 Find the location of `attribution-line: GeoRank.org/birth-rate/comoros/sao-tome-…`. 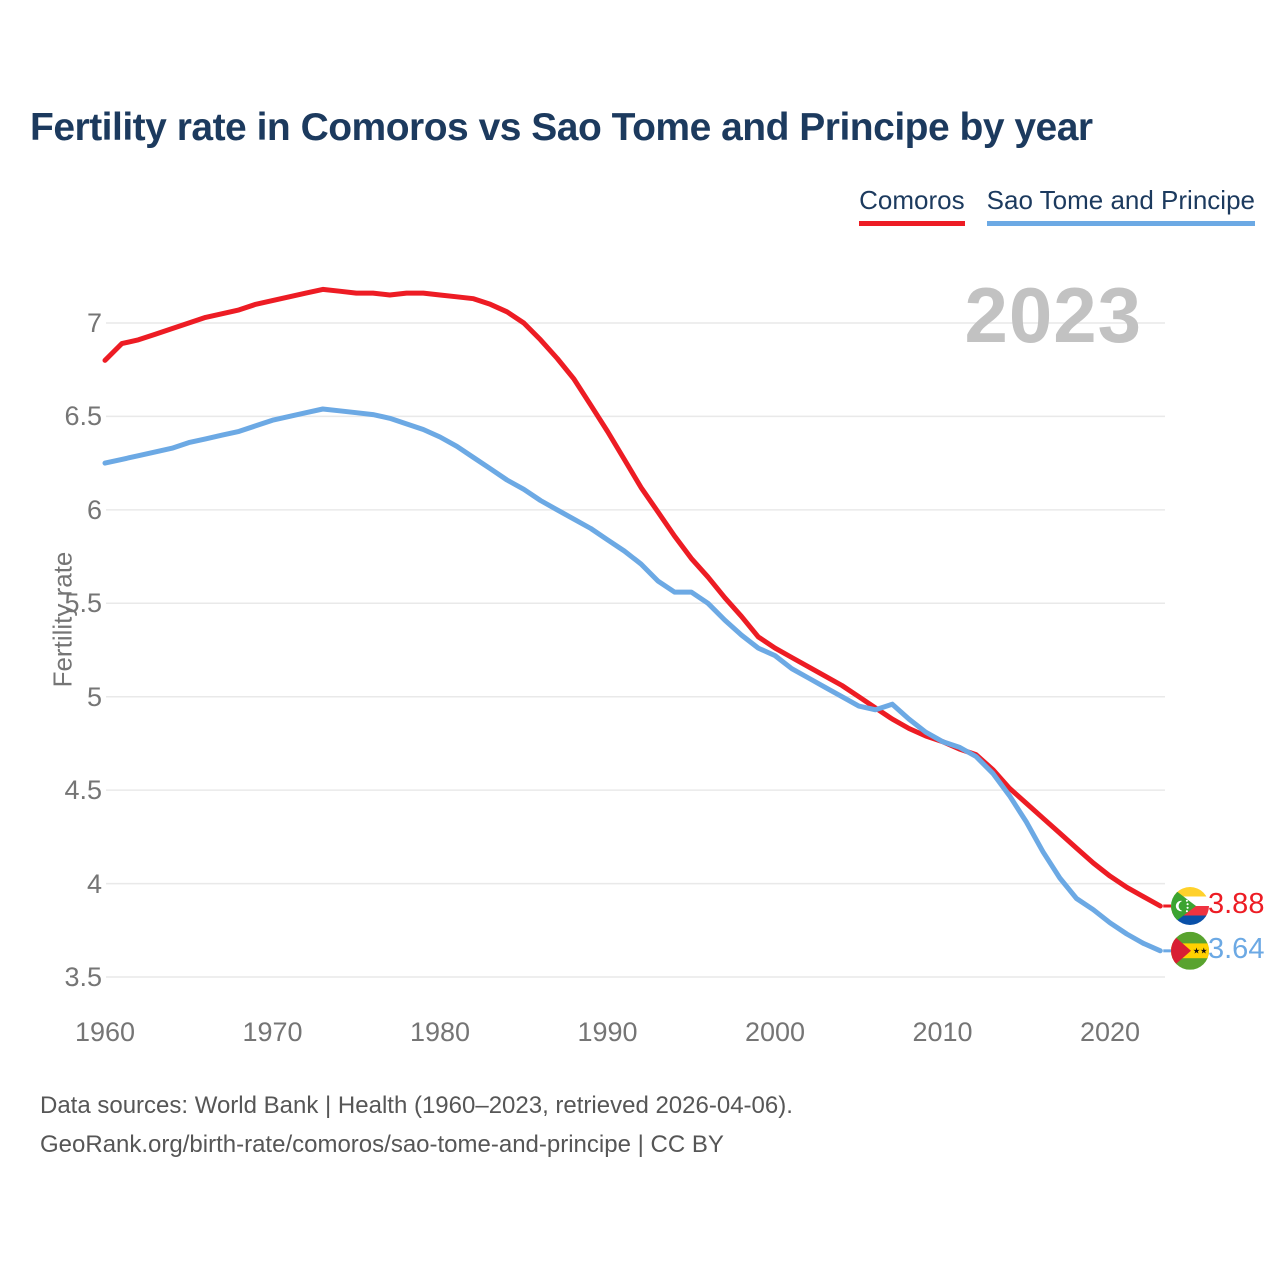

attribution-line: GeoRank.org/birth-rate/comoros/sao-tome-… is located at coordinates (382, 1144).